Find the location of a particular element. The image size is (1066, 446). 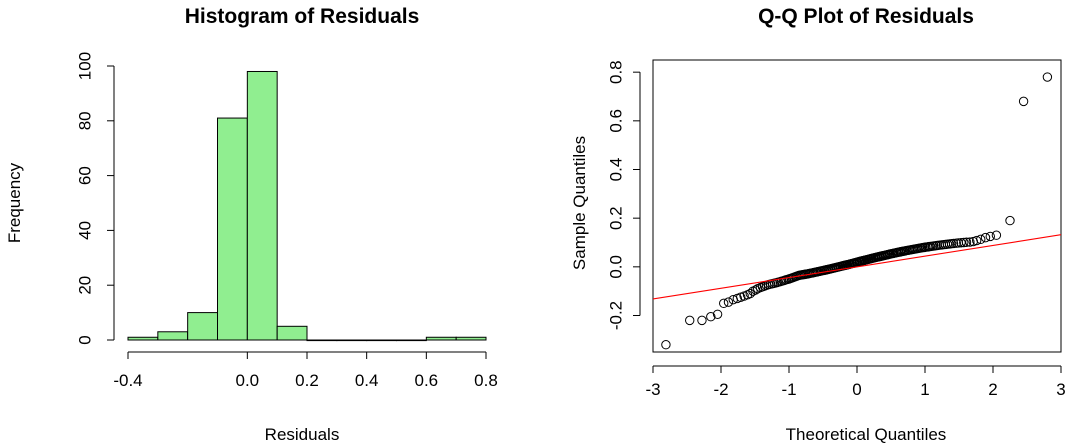

histogram-x-tick-label: 0.0 is located at coordinates (248, 380).